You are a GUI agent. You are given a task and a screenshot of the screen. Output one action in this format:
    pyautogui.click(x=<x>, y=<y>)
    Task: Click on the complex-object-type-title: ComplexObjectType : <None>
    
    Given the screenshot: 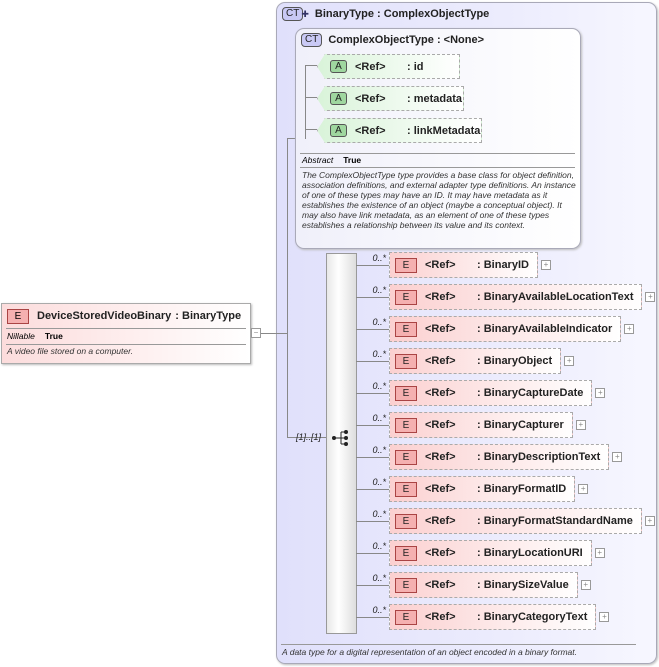 What is the action you would take?
    pyautogui.click(x=406, y=40)
    